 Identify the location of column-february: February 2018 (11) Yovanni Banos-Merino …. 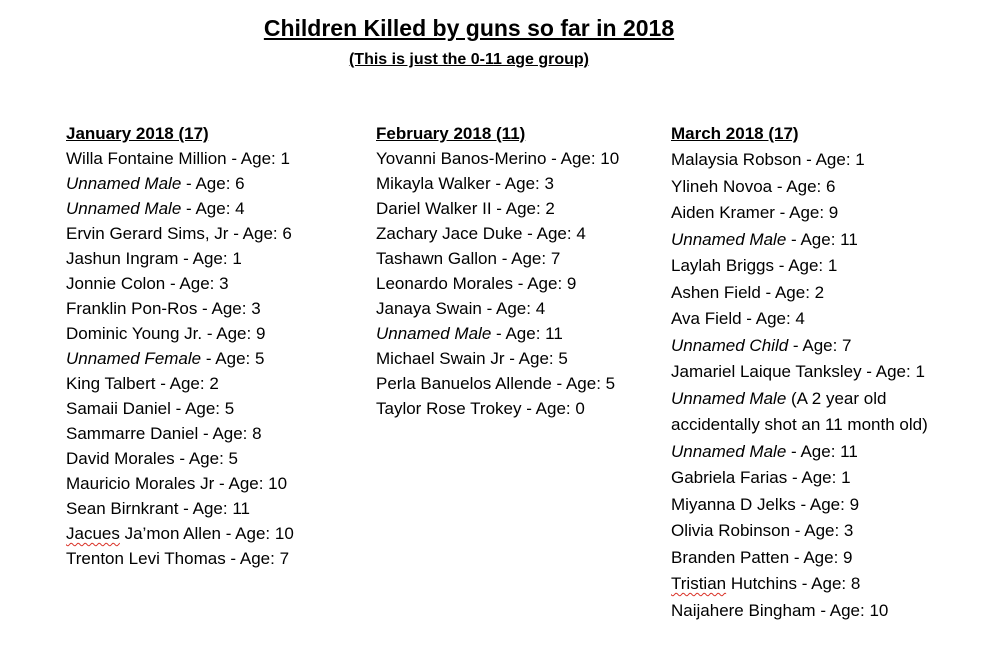
(497, 271).